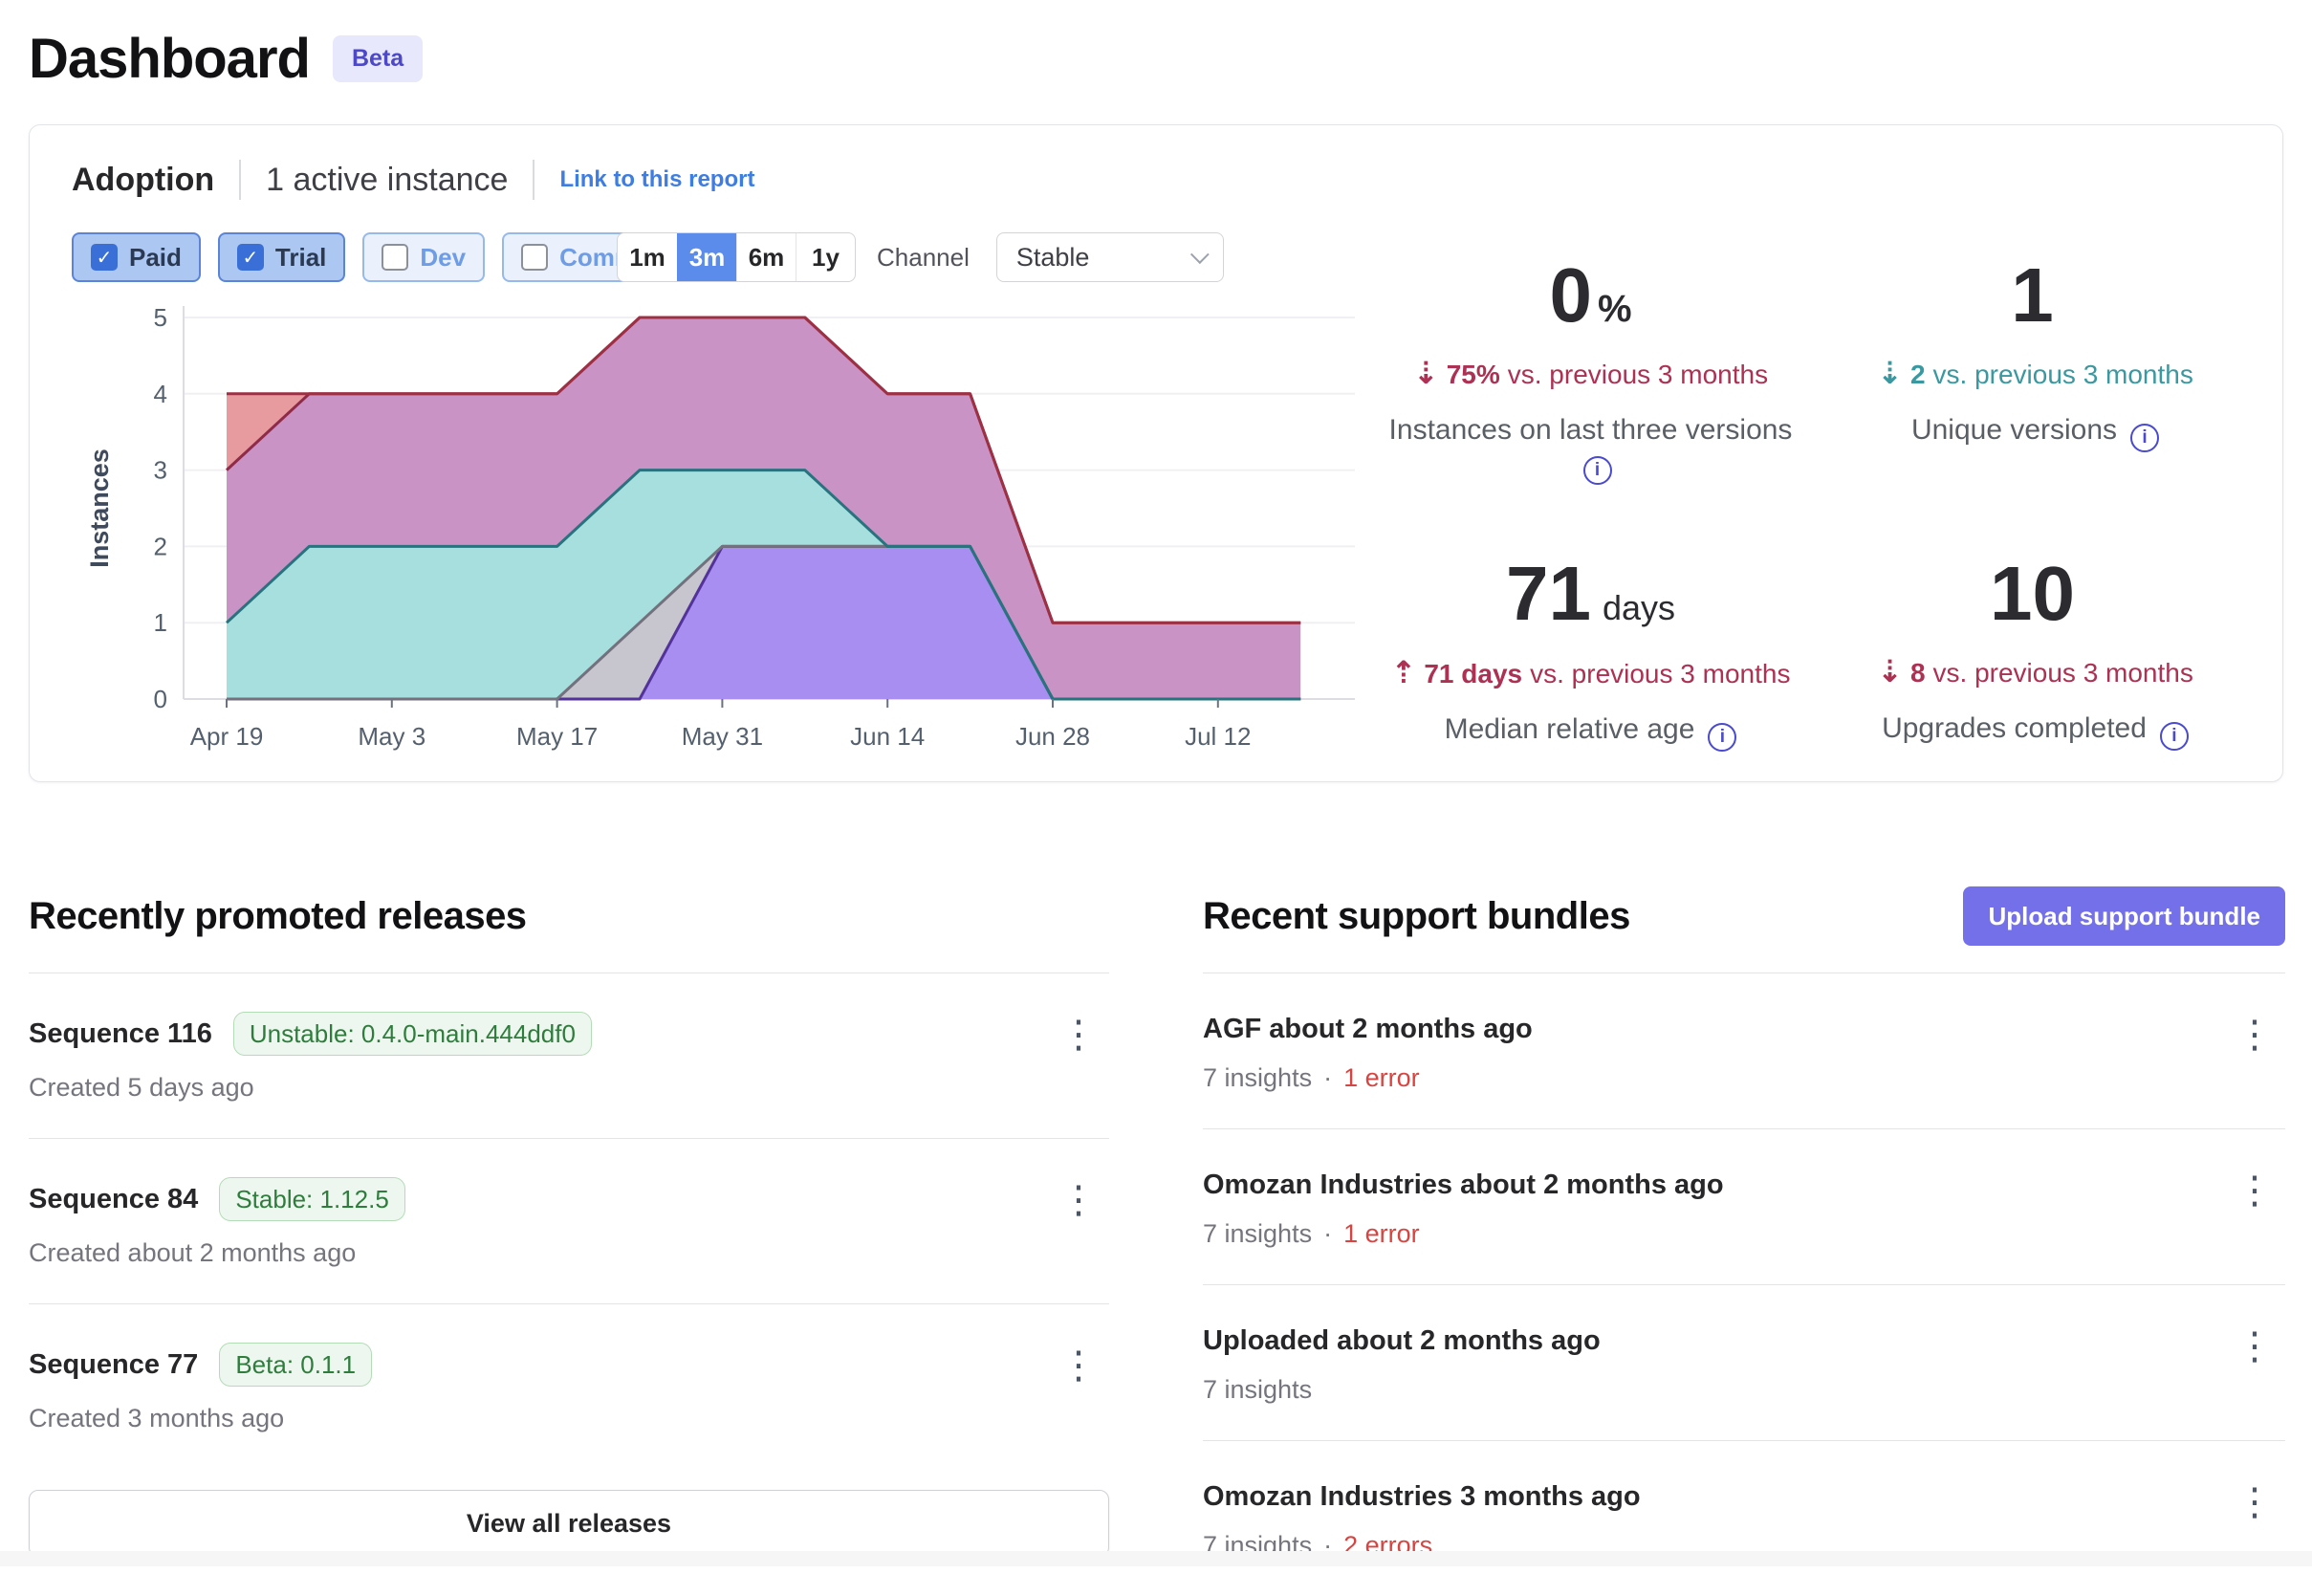 This screenshot has width=2312, height=1596. Describe the element at coordinates (250, 258) in the screenshot. I see `checkbox-checked-icon: ✓` at that location.